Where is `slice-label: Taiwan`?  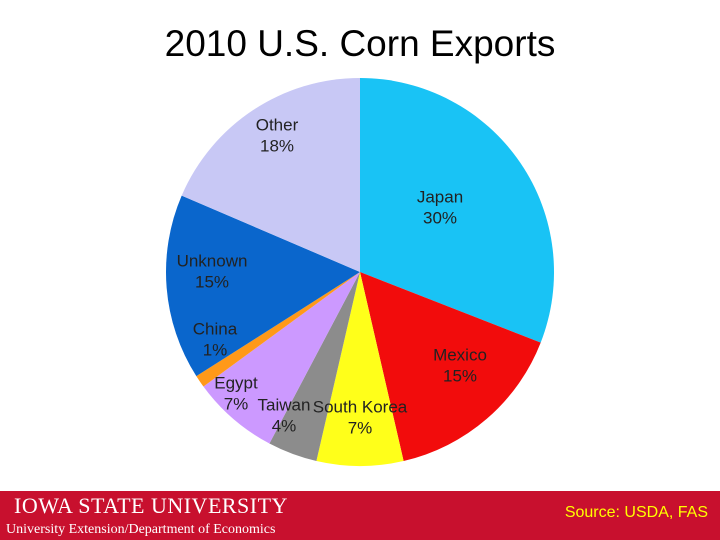
slice-label: Taiwan is located at coordinates (284, 404).